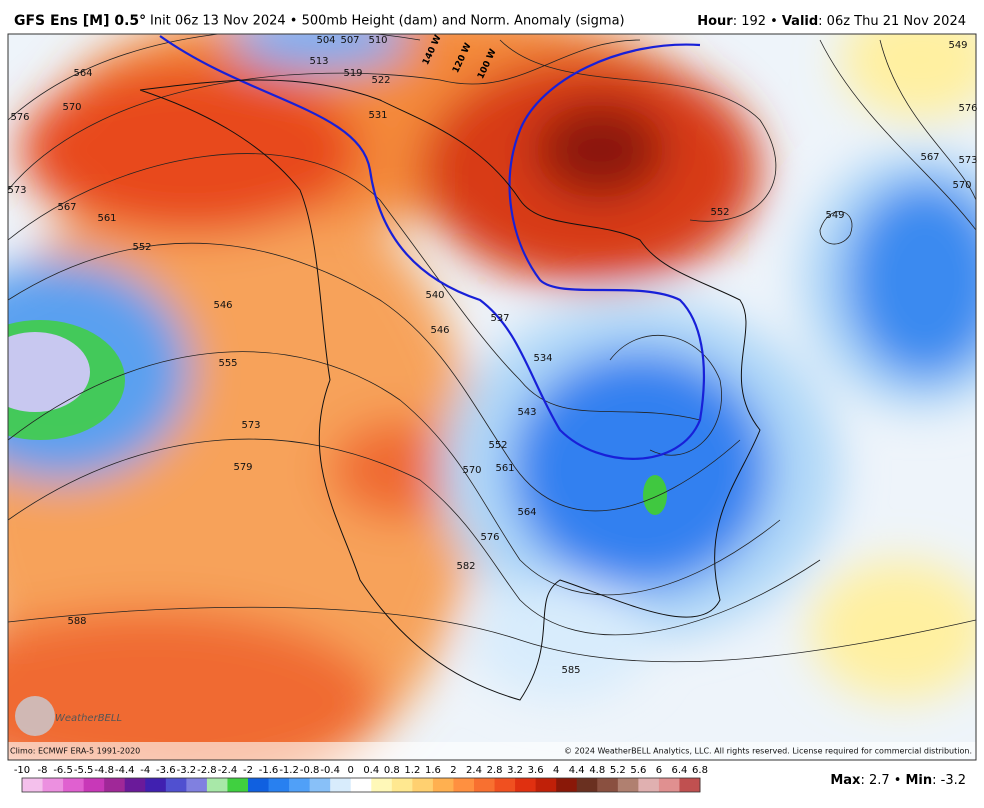 The height and width of the screenshot is (808, 984). Describe the element at coordinates (166, 770) in the screenshot. I see `colorbar-tick-label: -3.6` at that location.